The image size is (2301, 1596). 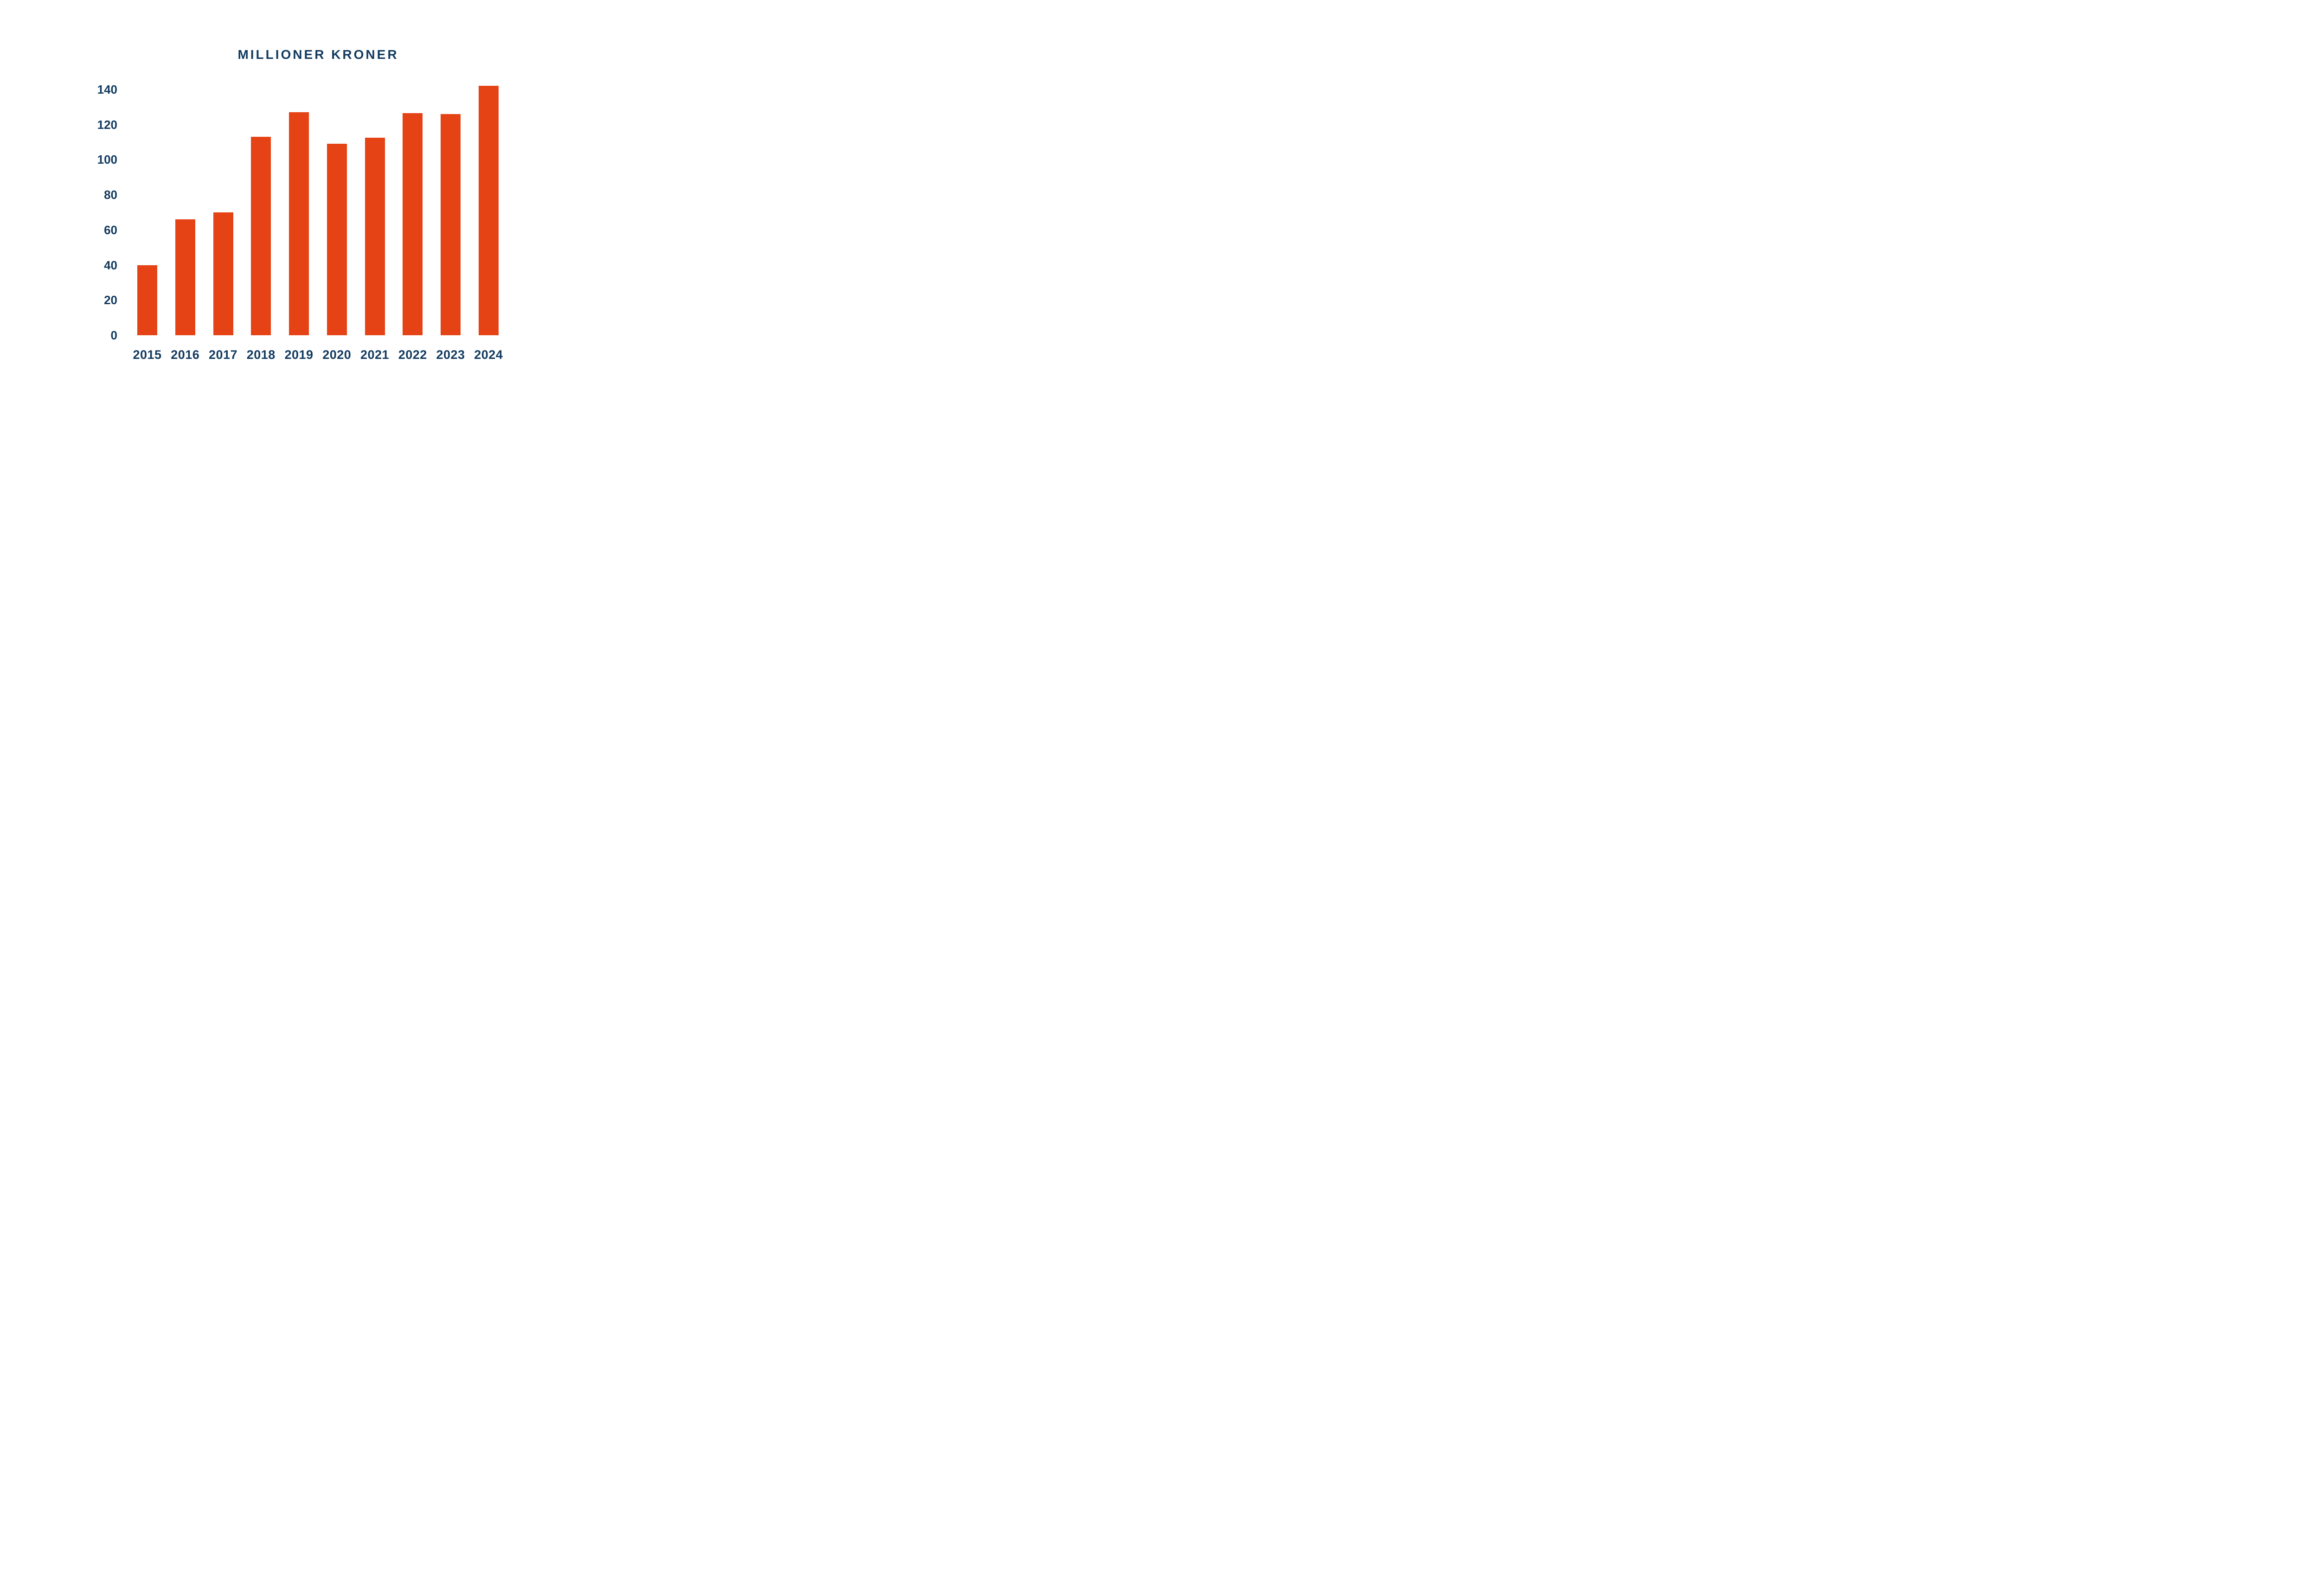 What do you see at coordinates (261, 355) in the screenshot?
I see `x-axis-label-2018: 2018` at bounding box center [261, 355].